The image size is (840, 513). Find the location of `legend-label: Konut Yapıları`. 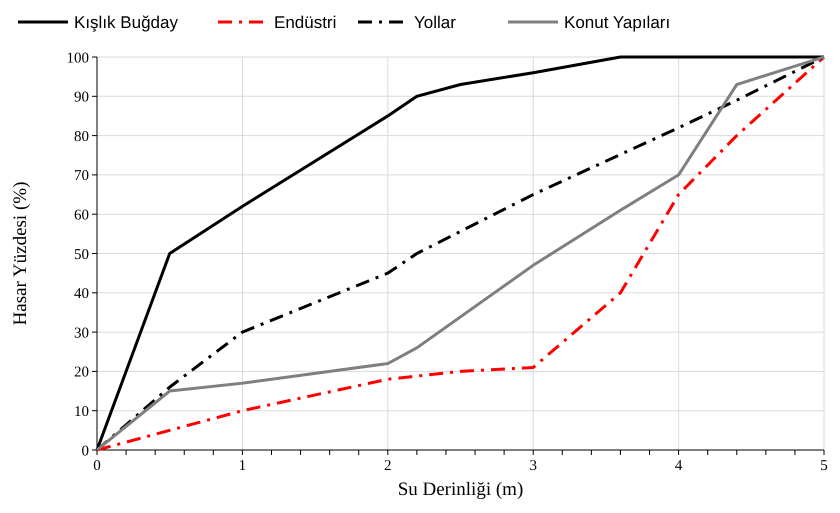

legend-label: Konut Yapıları is located at coordinates (617, 22).